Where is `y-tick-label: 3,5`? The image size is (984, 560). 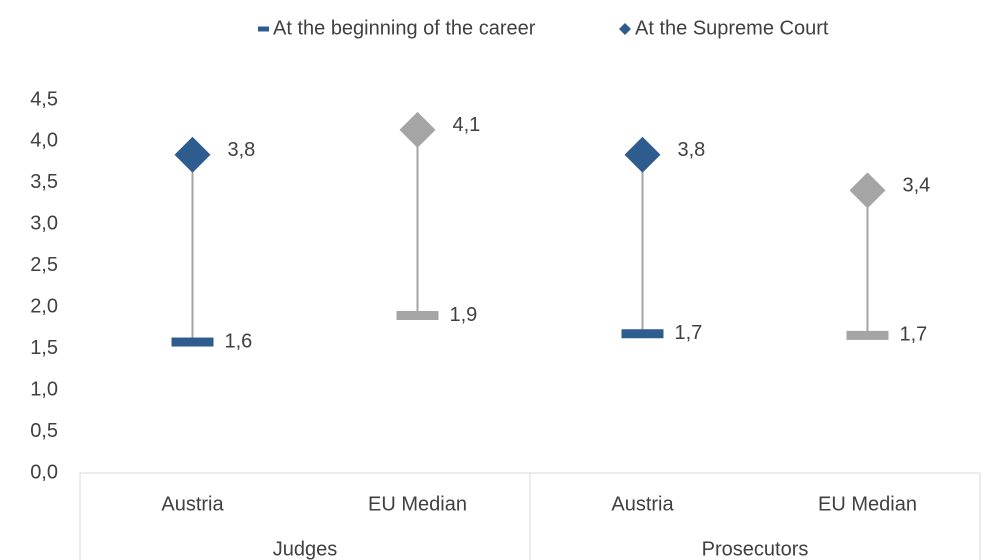 y-tick-label: 3,5 is located at coordinates (44, 182).